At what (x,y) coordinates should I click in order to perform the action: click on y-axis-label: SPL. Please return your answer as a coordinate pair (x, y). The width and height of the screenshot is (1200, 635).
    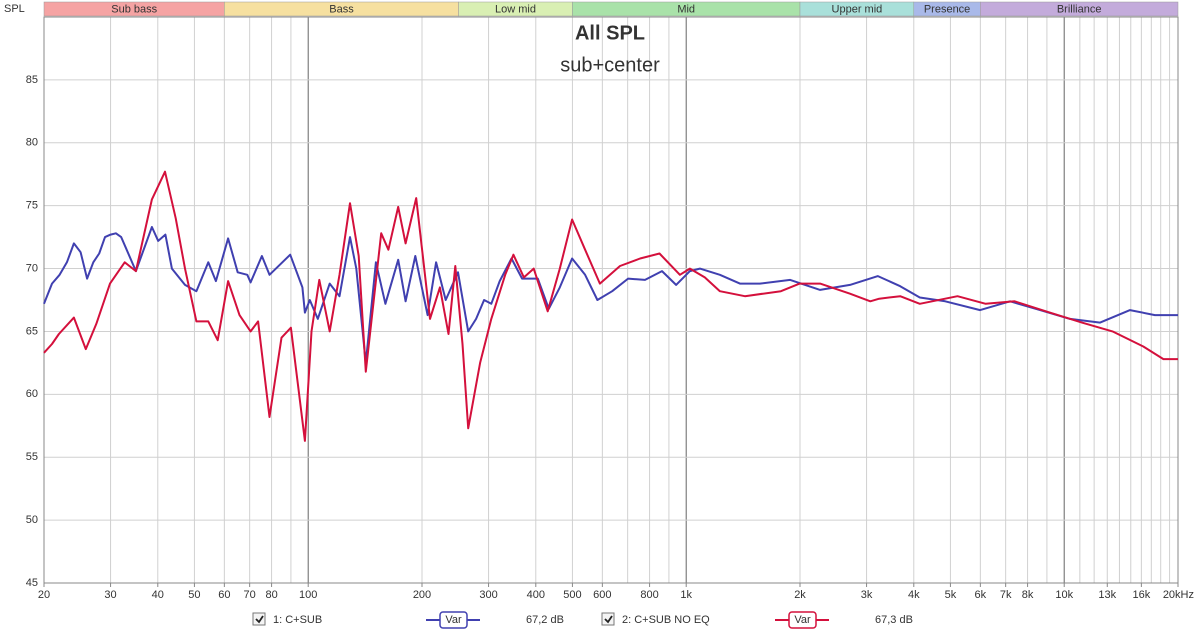
    Looking at the image, I should click on (14, 9).